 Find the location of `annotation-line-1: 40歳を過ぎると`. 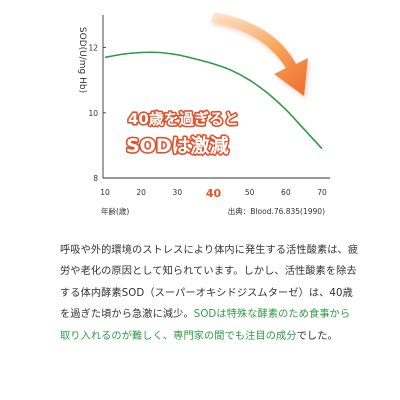

annotation-line-1: 40歳を過ぎると is located at coordinates (183, 119).